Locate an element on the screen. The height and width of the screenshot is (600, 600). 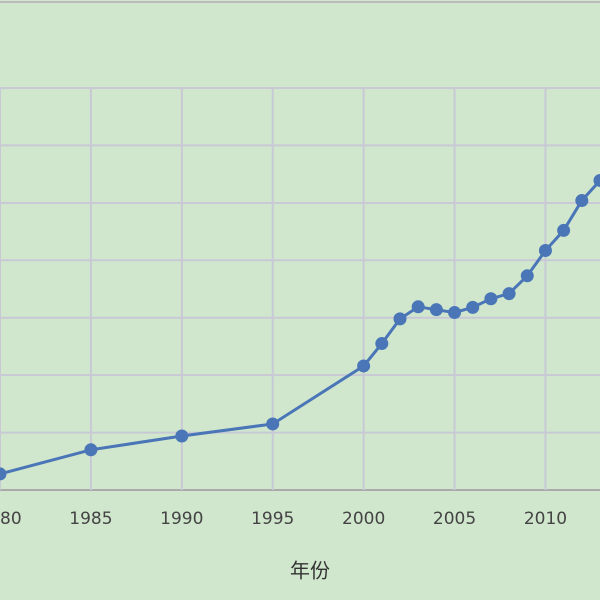
x-tick-label: 2010 is located at coordinates (545, 519).